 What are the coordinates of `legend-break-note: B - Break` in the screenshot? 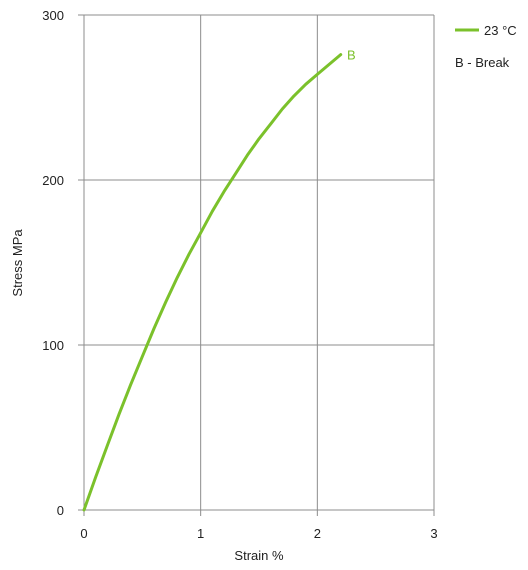 It's located at (482, 62).